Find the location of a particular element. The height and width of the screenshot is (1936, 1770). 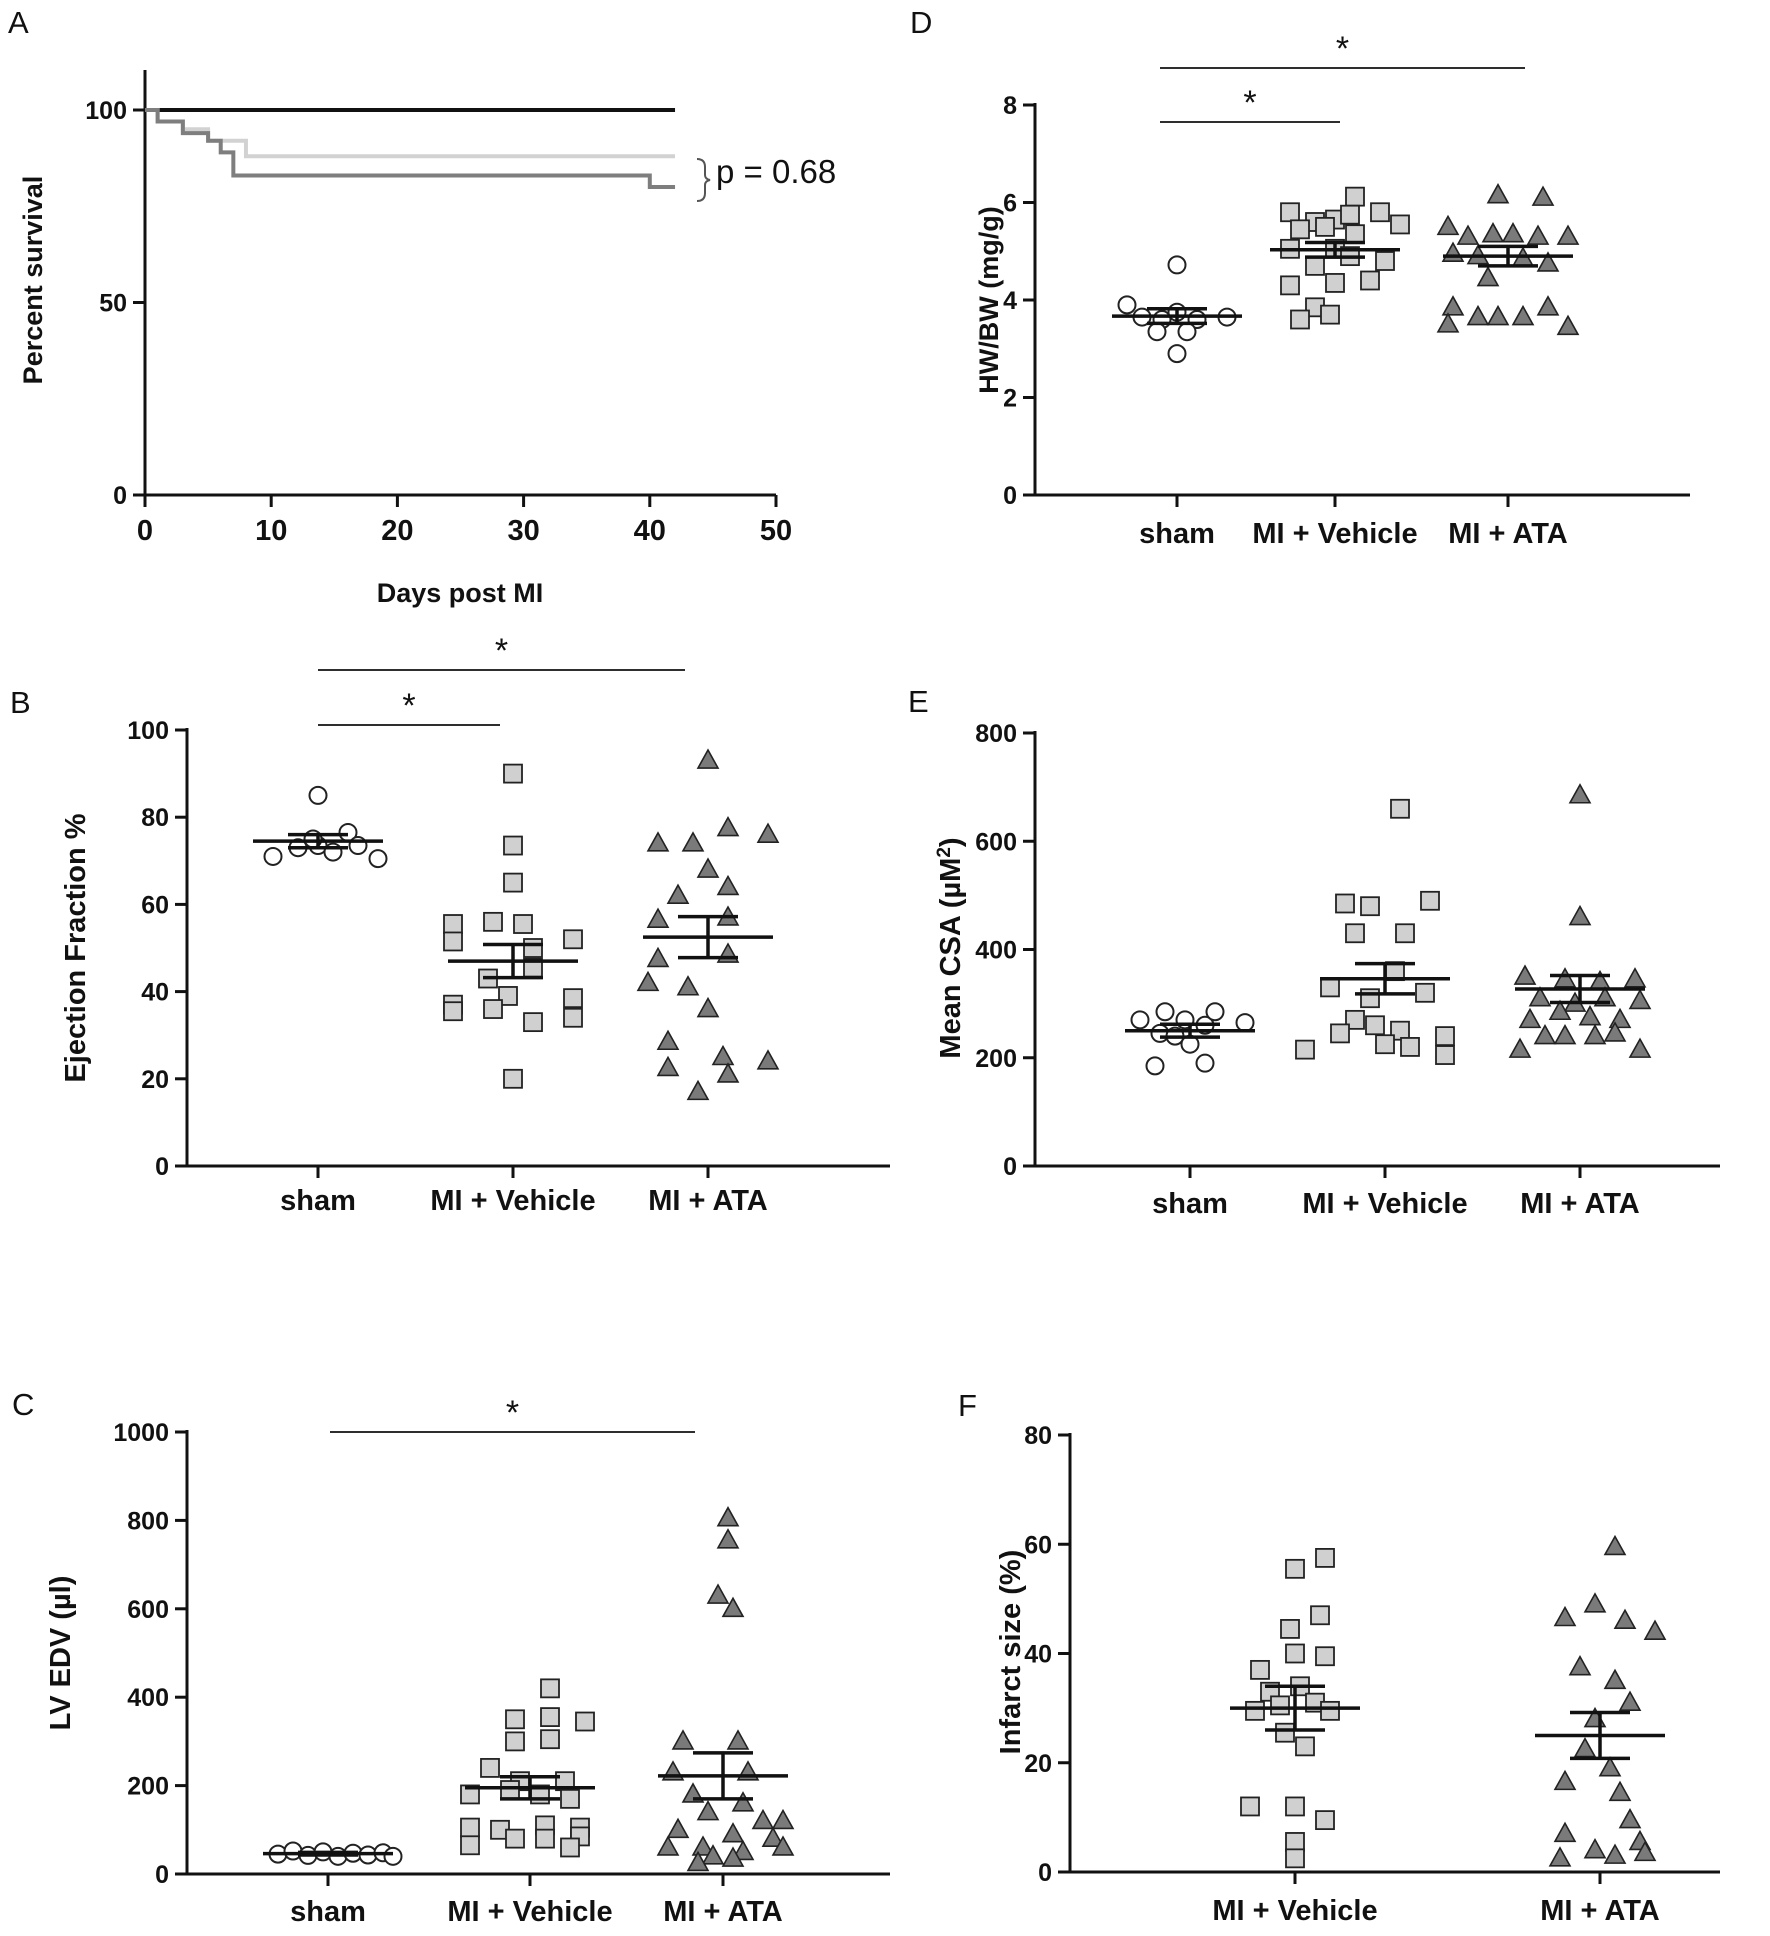

y-tick-label: 0 is located at coordinates (162, 1167).